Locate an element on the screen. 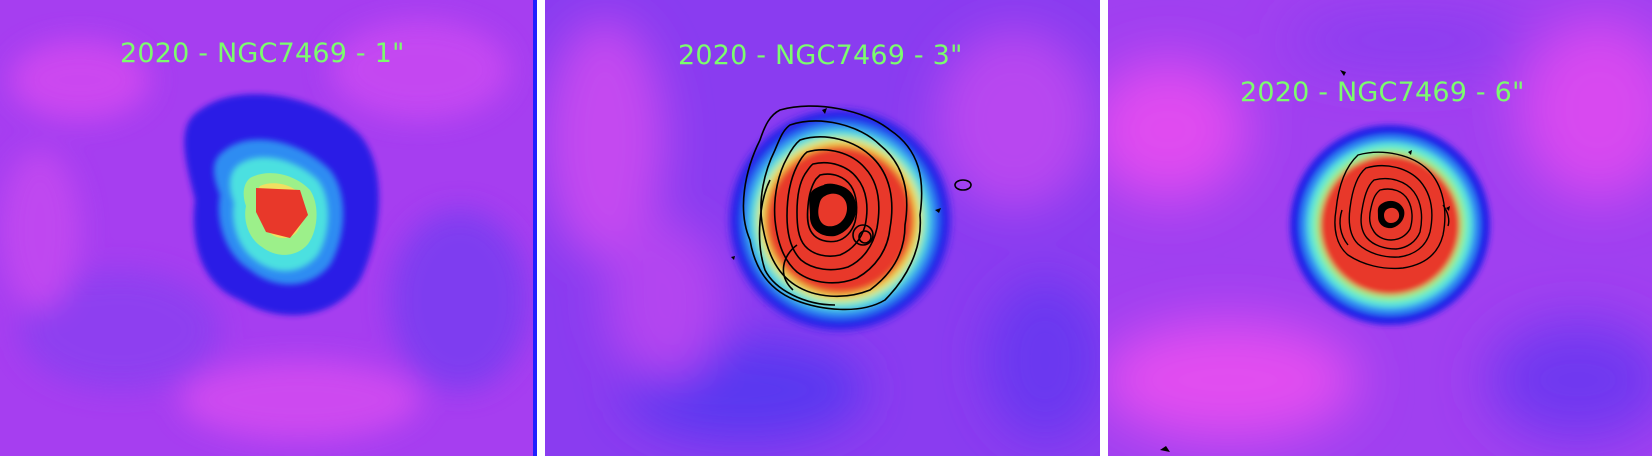  panel-1-label: 2020 - NGC7469 - 1" is located at coordinates (262, 53).